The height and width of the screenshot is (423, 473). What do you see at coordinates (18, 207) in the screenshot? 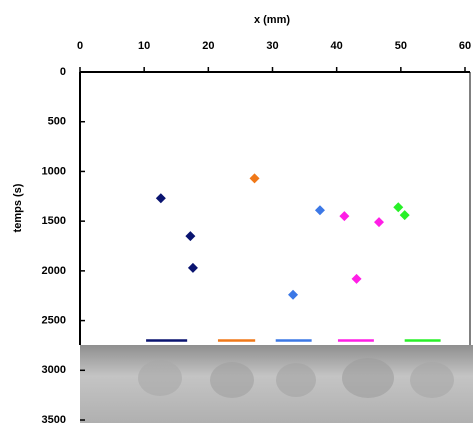
I see `y-axis-label: temps (s)` at bounding box center [18, 207].